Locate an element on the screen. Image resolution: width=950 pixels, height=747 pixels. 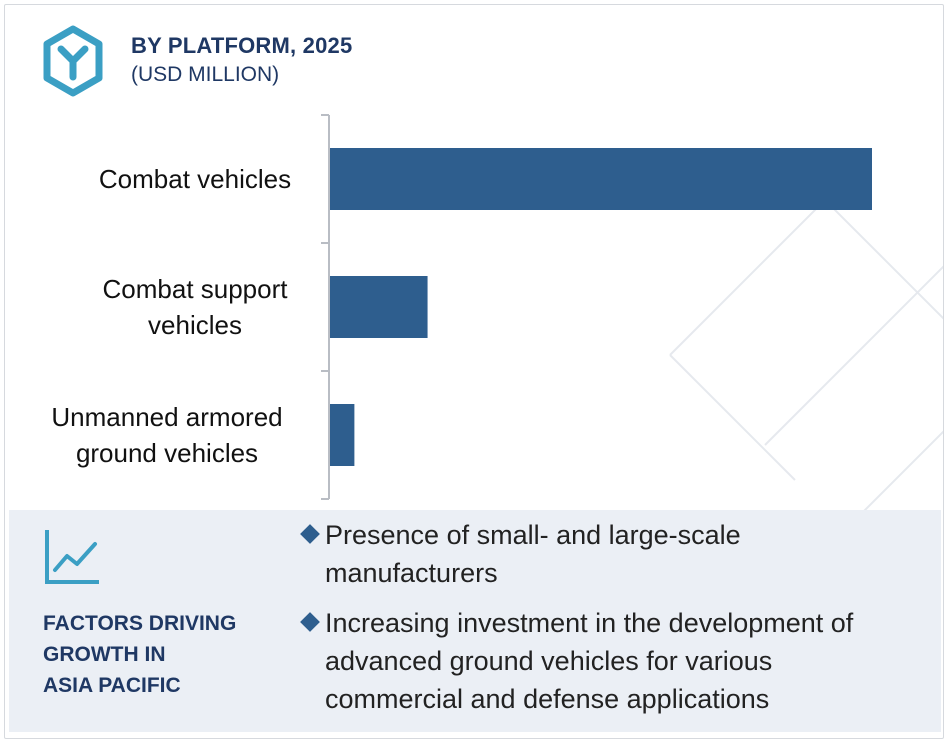
factors-title-line: ASIA PACIFIC is located at coordinates (112, 685).